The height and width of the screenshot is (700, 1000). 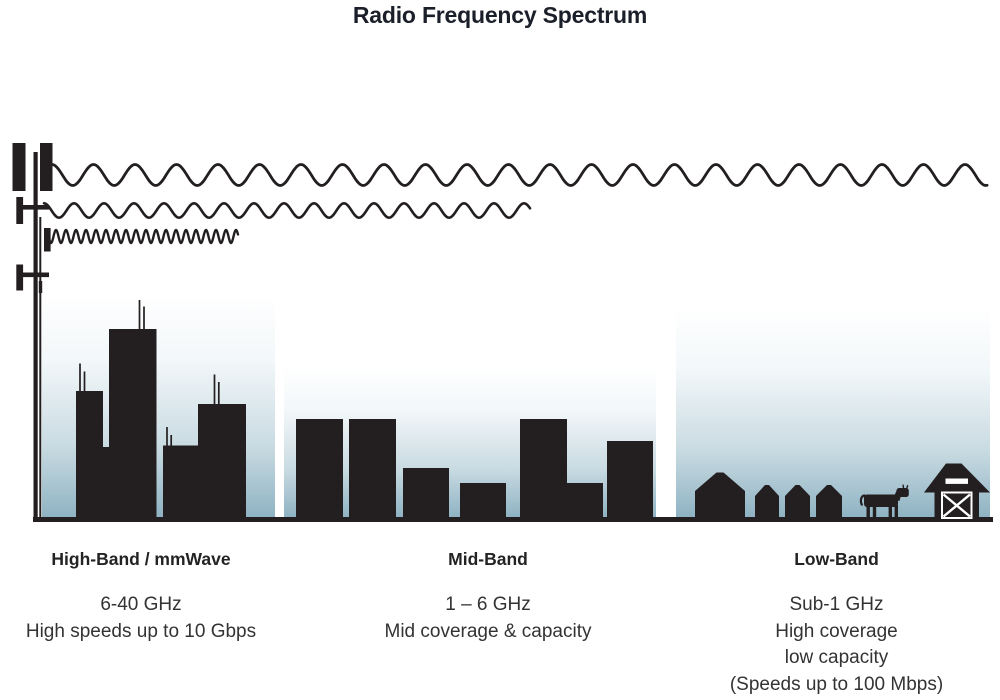 What do you see at coordinates (500, 15) in the screenshot?
I see `diagram-title: Radio Frequency Spectrum` at bounding box center [500, 15].